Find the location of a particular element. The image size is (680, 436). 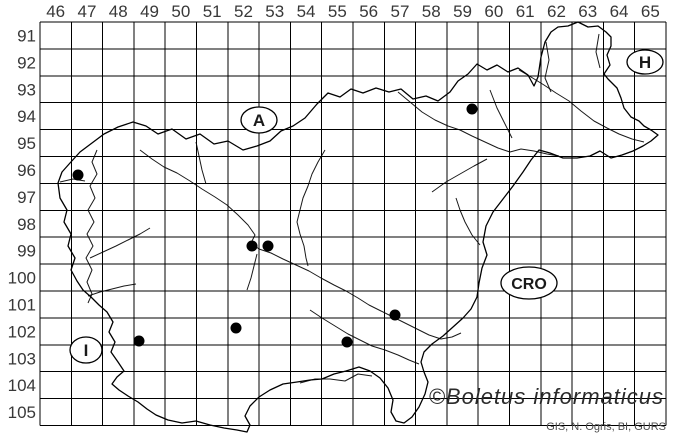

river-savinja is located at coordinates (311, 208).